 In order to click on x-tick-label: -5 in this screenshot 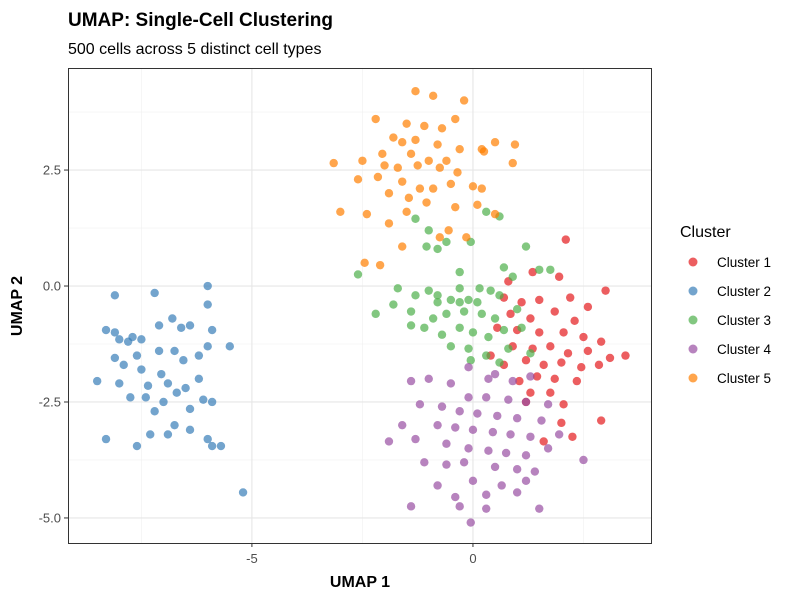, I will do `click(252, 558)`.